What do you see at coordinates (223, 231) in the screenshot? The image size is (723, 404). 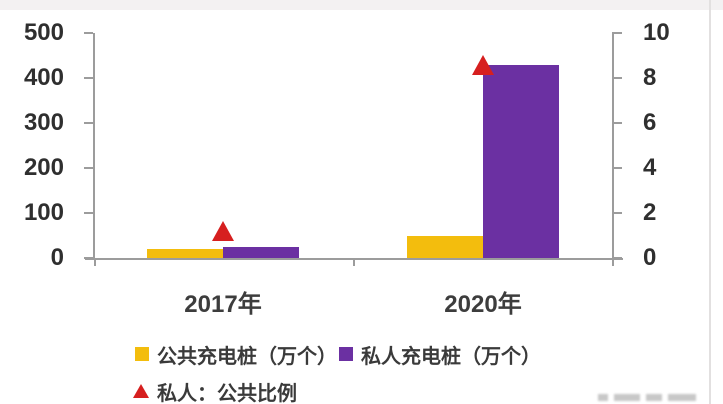 I see `ratio-marker-2017年` at bounding box center [223, 231].